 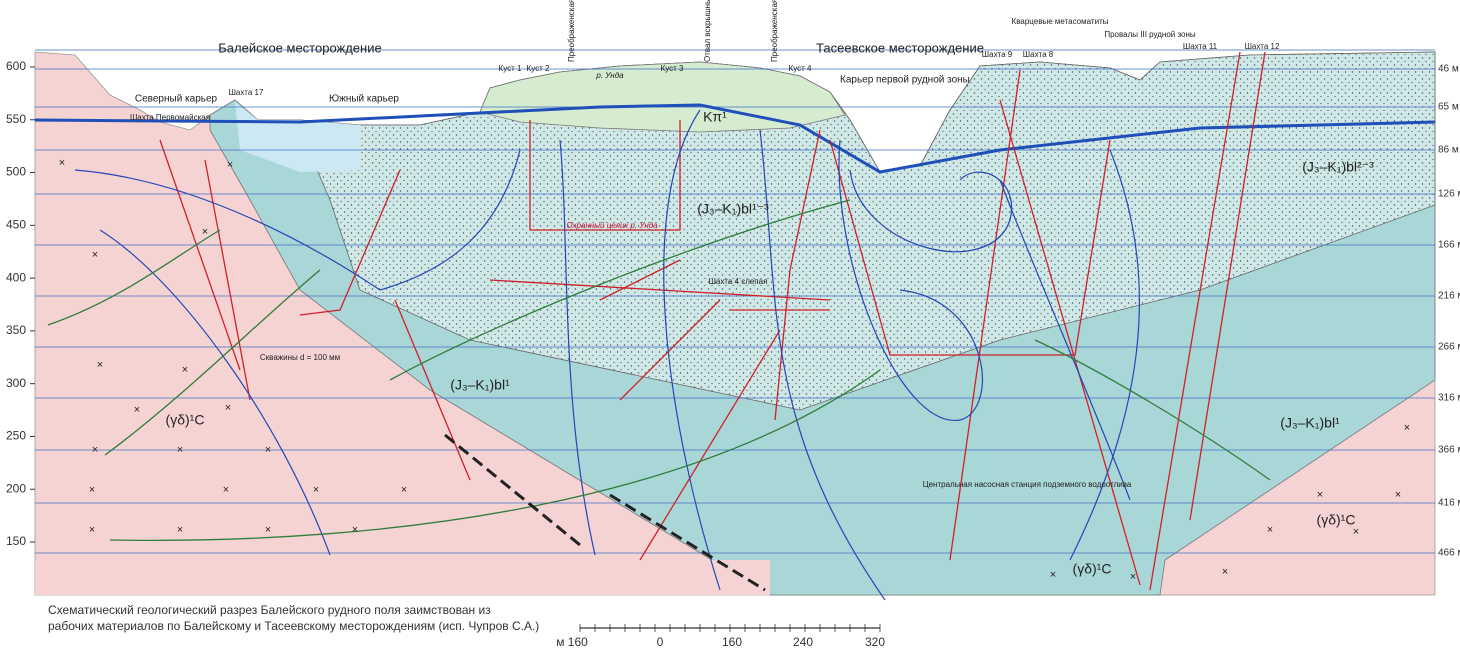 I want to click on deposit-label: Балейское месторождение, so click(x=299, y=47).